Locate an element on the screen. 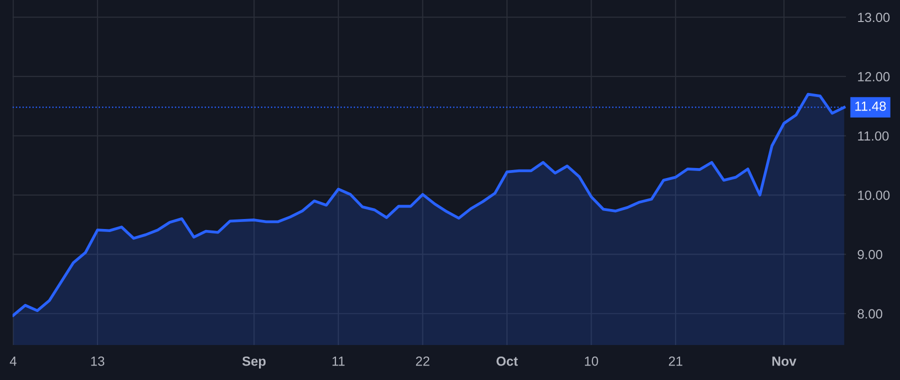 The image size is (900, 380). x-tick-label: 4 is located at coordinates (13, 361).